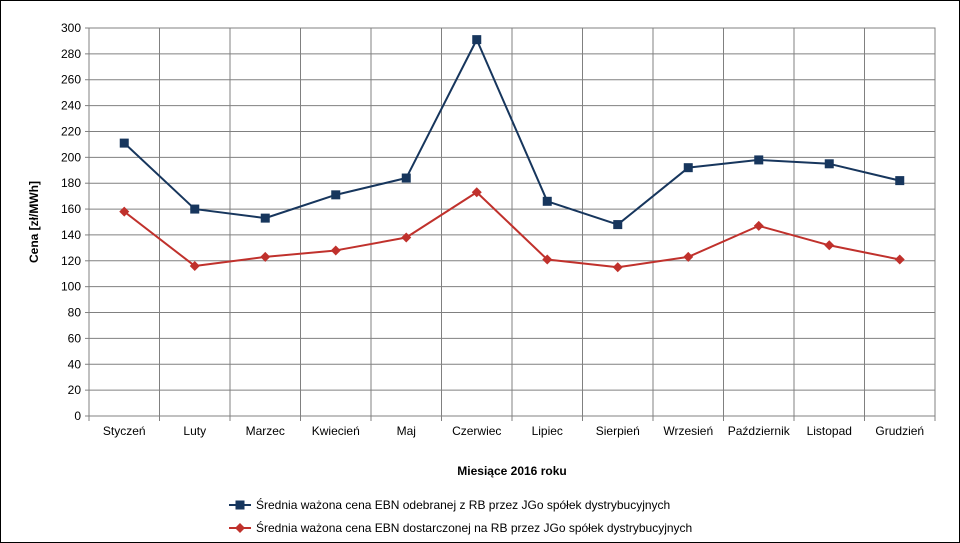 This screenshot has height=543, width=960. I want to click on y-tick-label: 180, so click(71, 183).